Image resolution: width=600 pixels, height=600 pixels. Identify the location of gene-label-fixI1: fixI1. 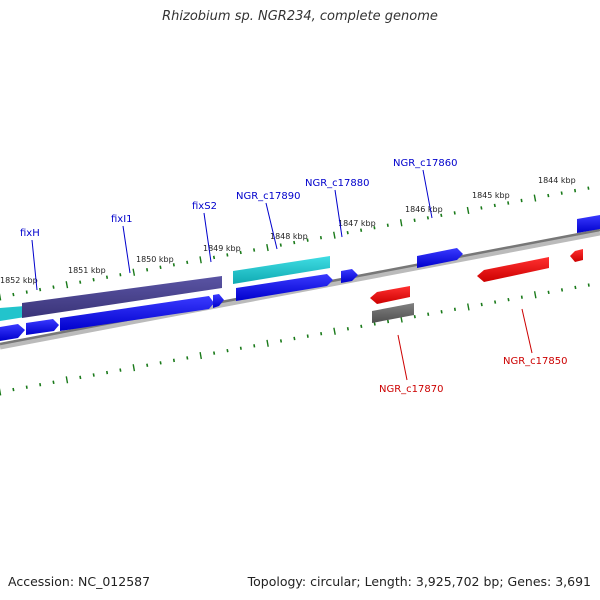
(122, 219).